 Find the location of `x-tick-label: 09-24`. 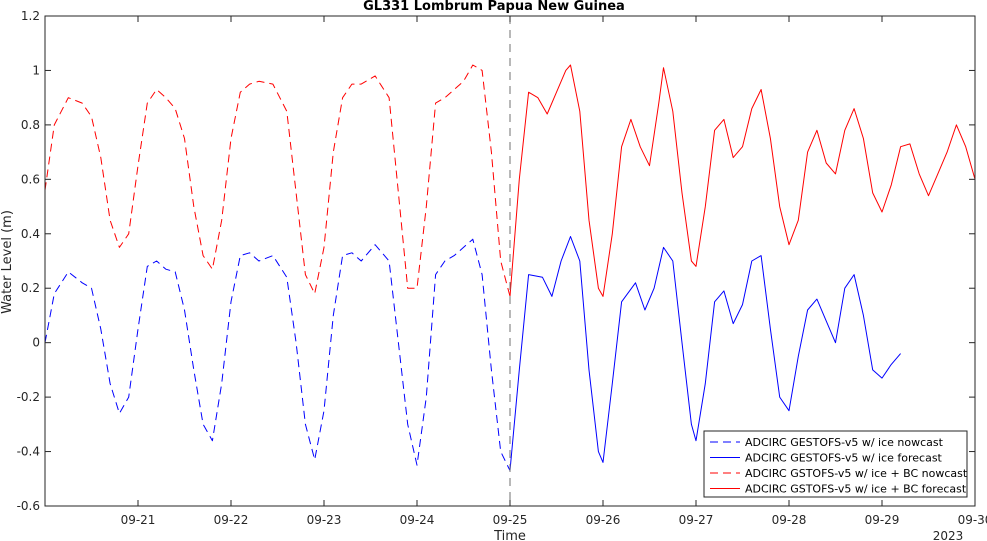

x-tick-label: 09-24 is located at coordinates (417, 520).